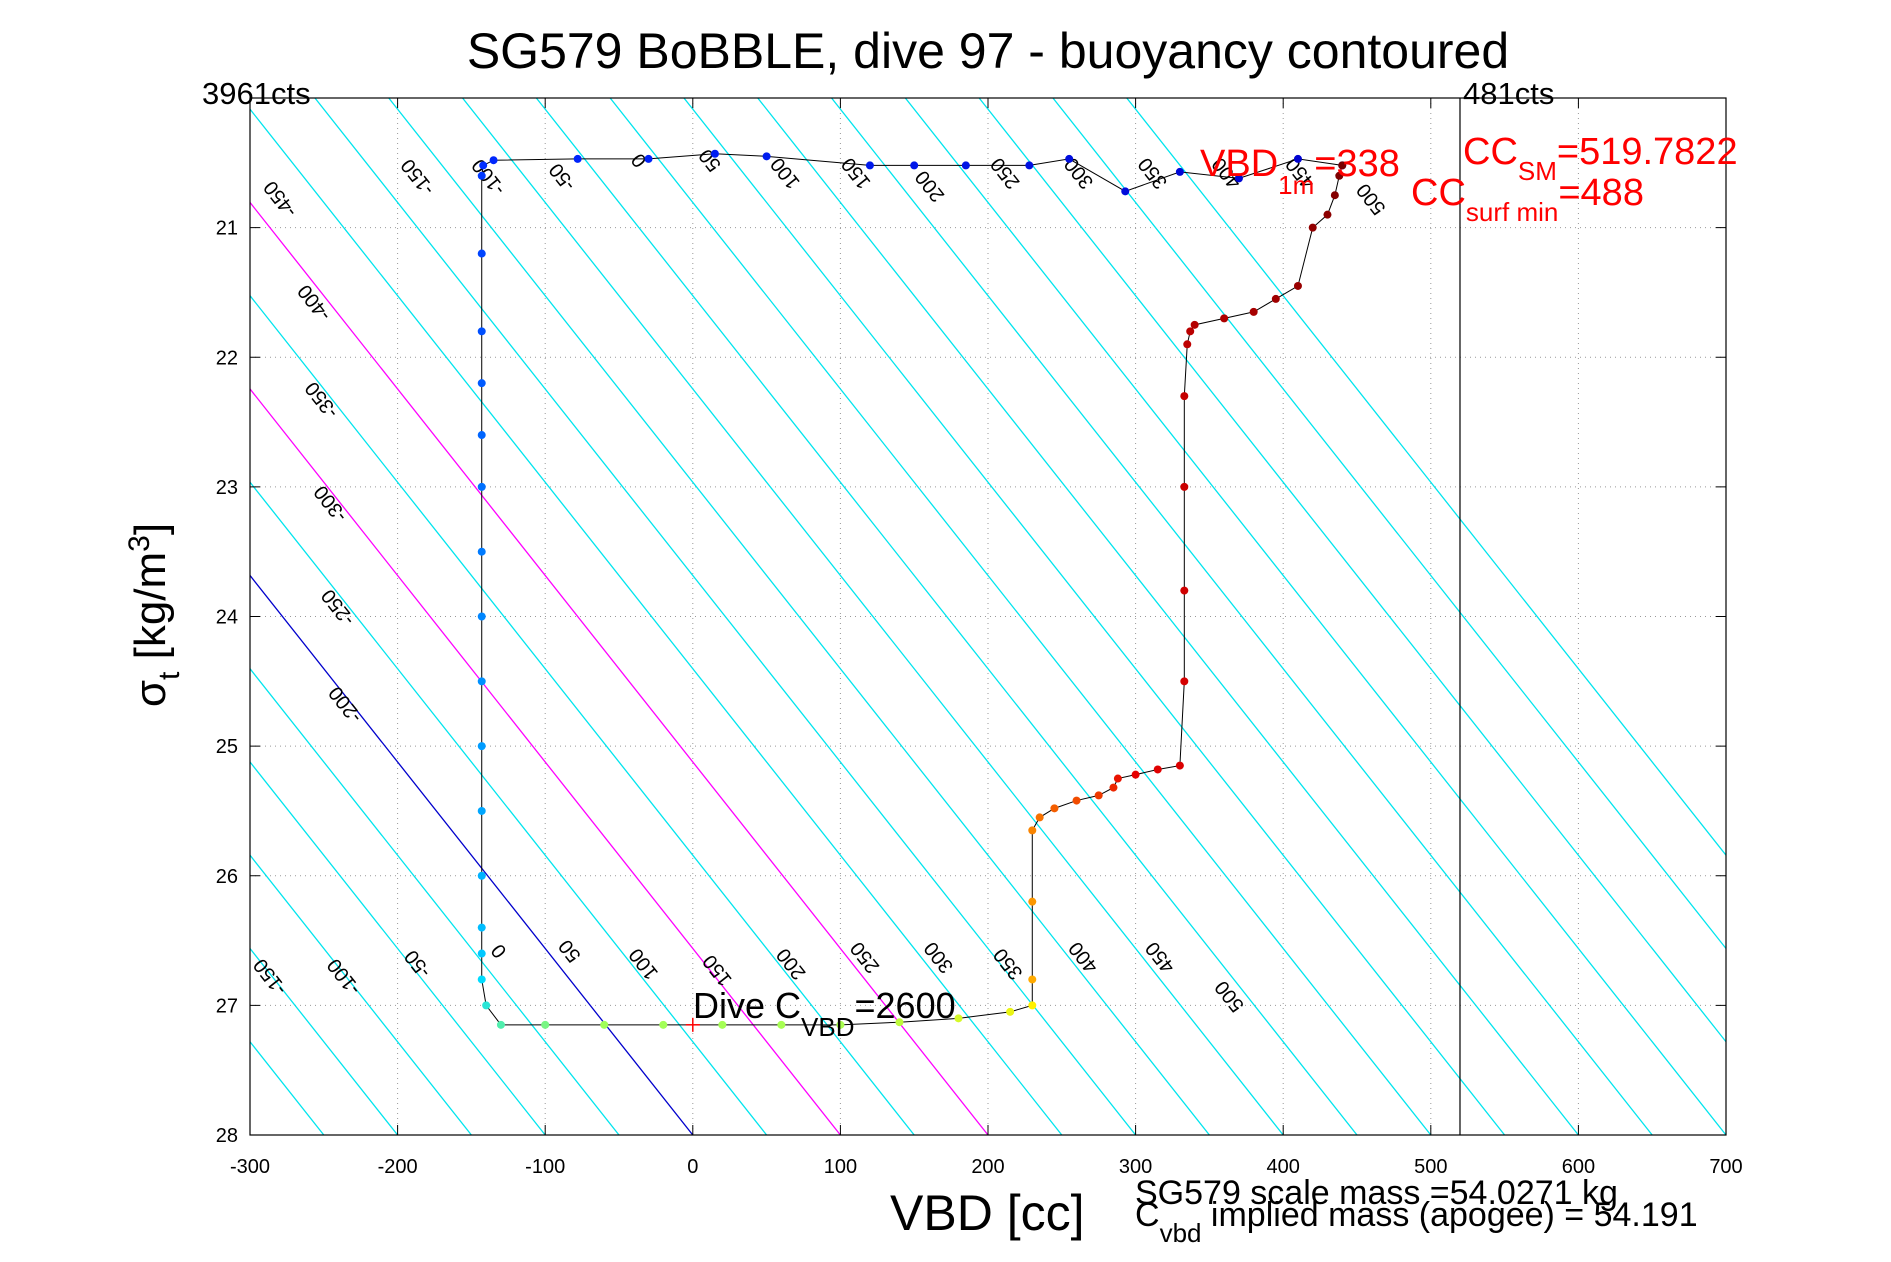 This screenshot has width=1891, height=1262. I want to click on contour-label: -250, so click(338, 607).